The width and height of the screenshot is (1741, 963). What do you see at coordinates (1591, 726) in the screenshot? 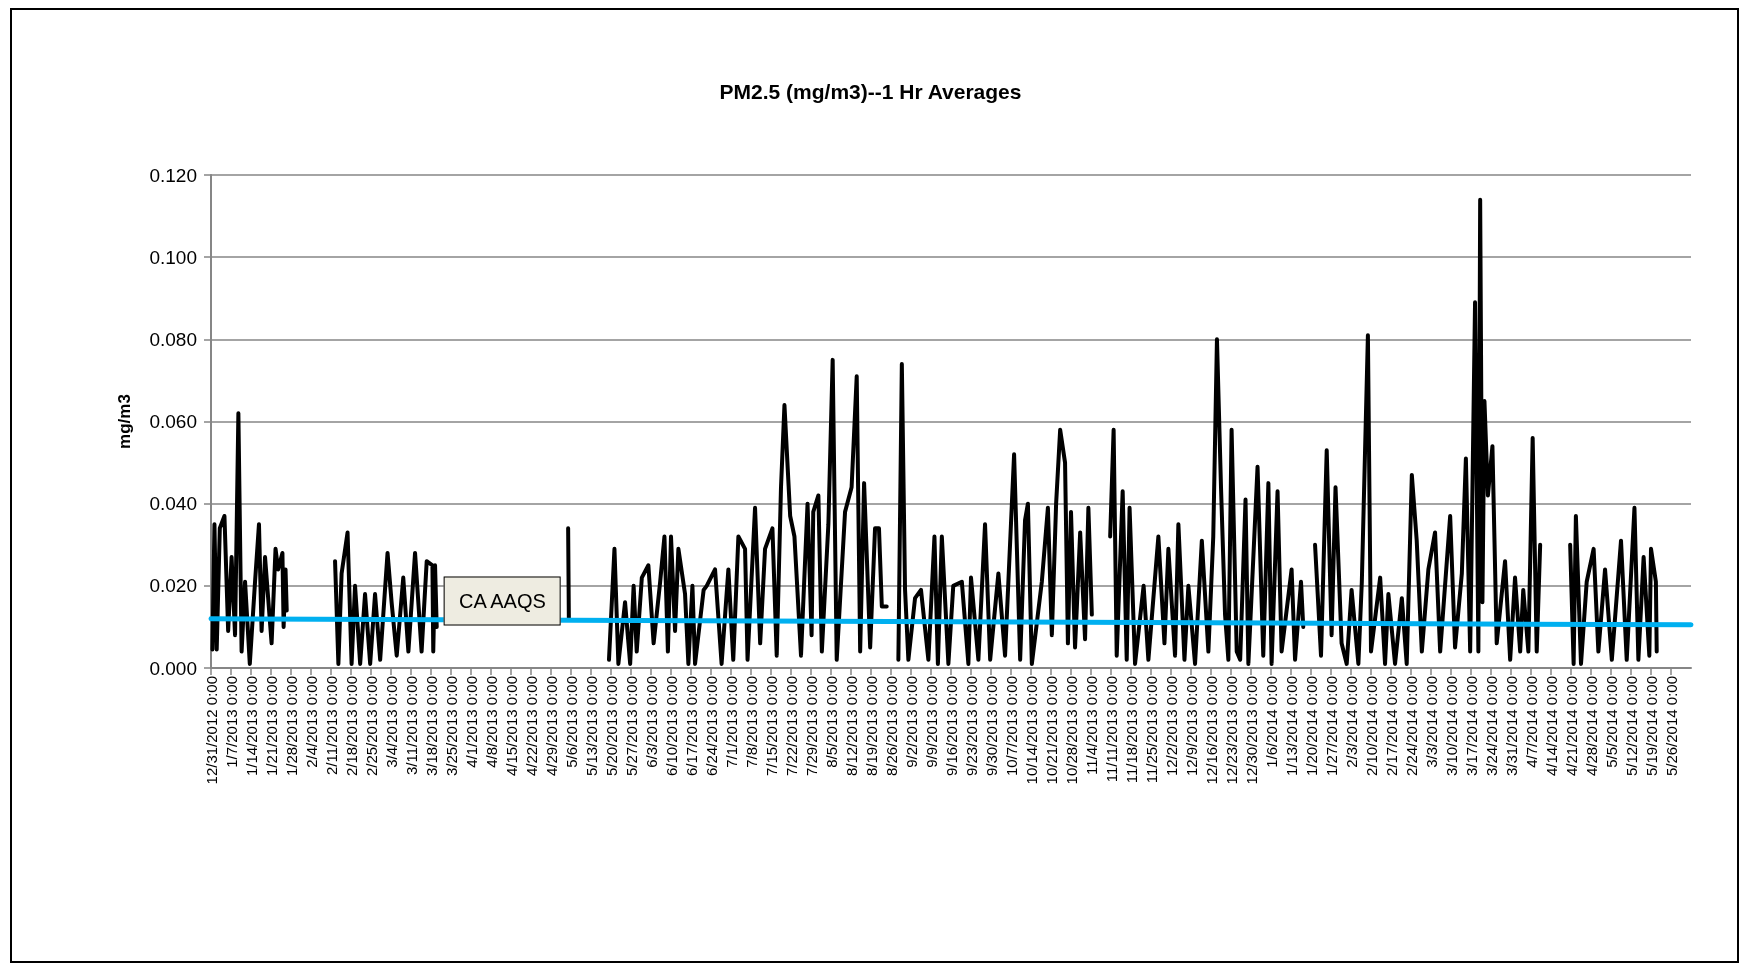
I see `x-tick-label: 4/28/2014 0:00` at bounding box center [1591, 726].